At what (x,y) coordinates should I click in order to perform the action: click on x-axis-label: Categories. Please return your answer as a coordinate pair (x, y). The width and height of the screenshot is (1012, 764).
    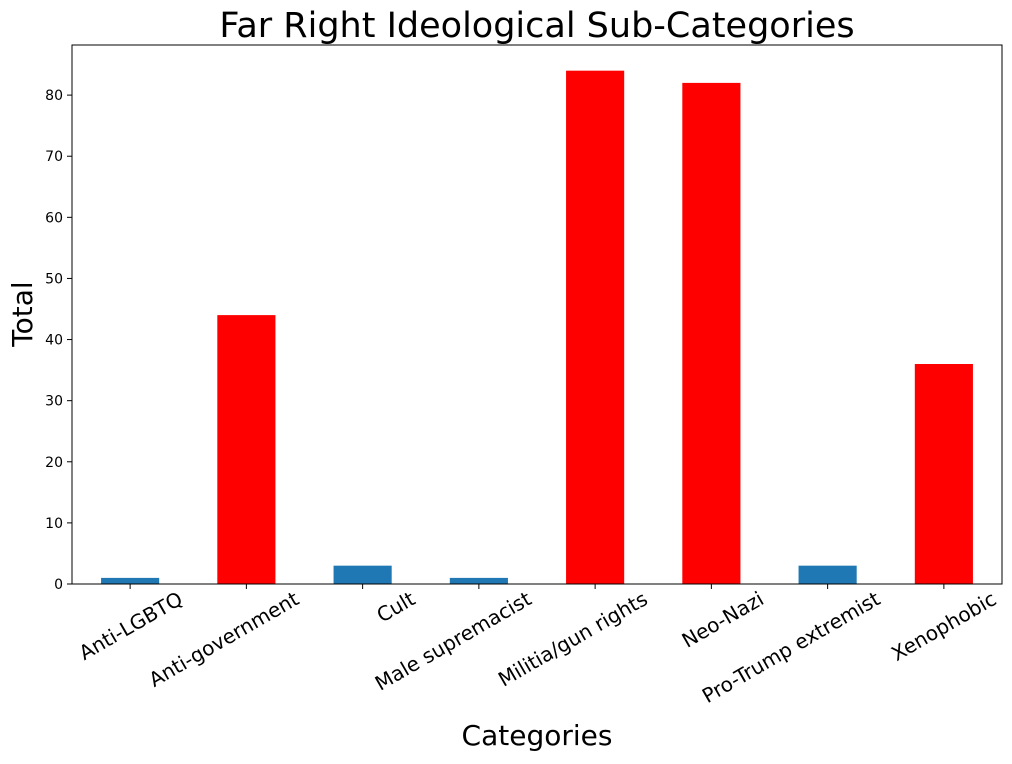
    Looking at the image, I should click on (537, 735).